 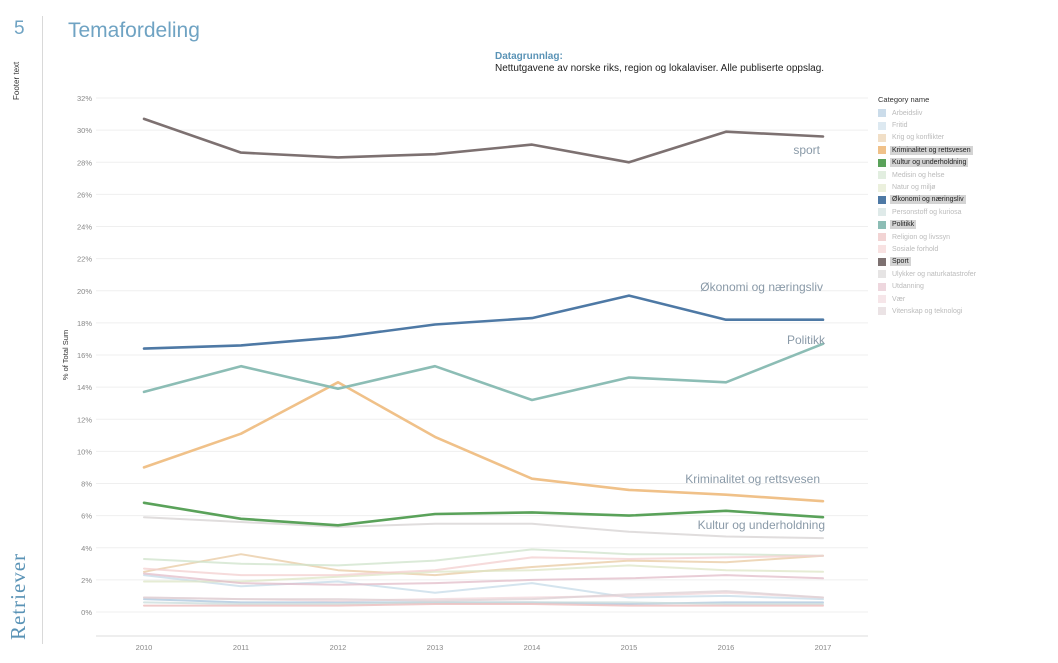 What do you see at coordinates (86, 548) in the screenshot?
I see `y-tick-label: 4%` at bounding box center [86, 548].